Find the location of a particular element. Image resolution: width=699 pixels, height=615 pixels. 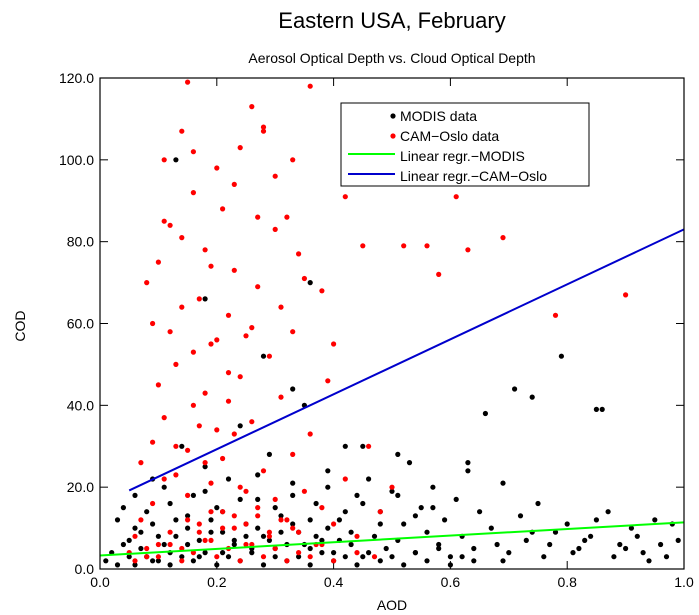

x-tick-label: 0.6 is located at coordinates (451, 582).